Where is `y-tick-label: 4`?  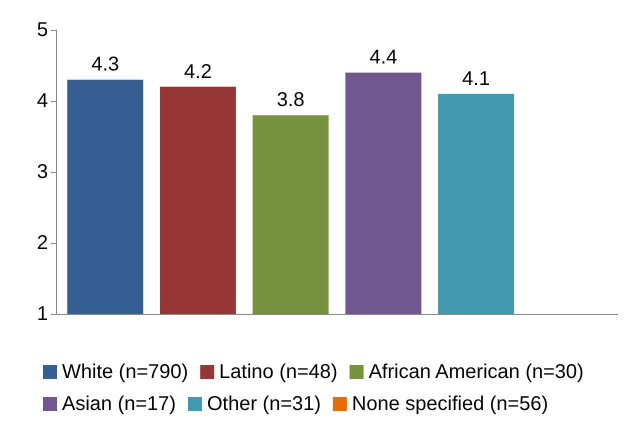
y-tick-label: 4 is located at coordinates (42, 101).